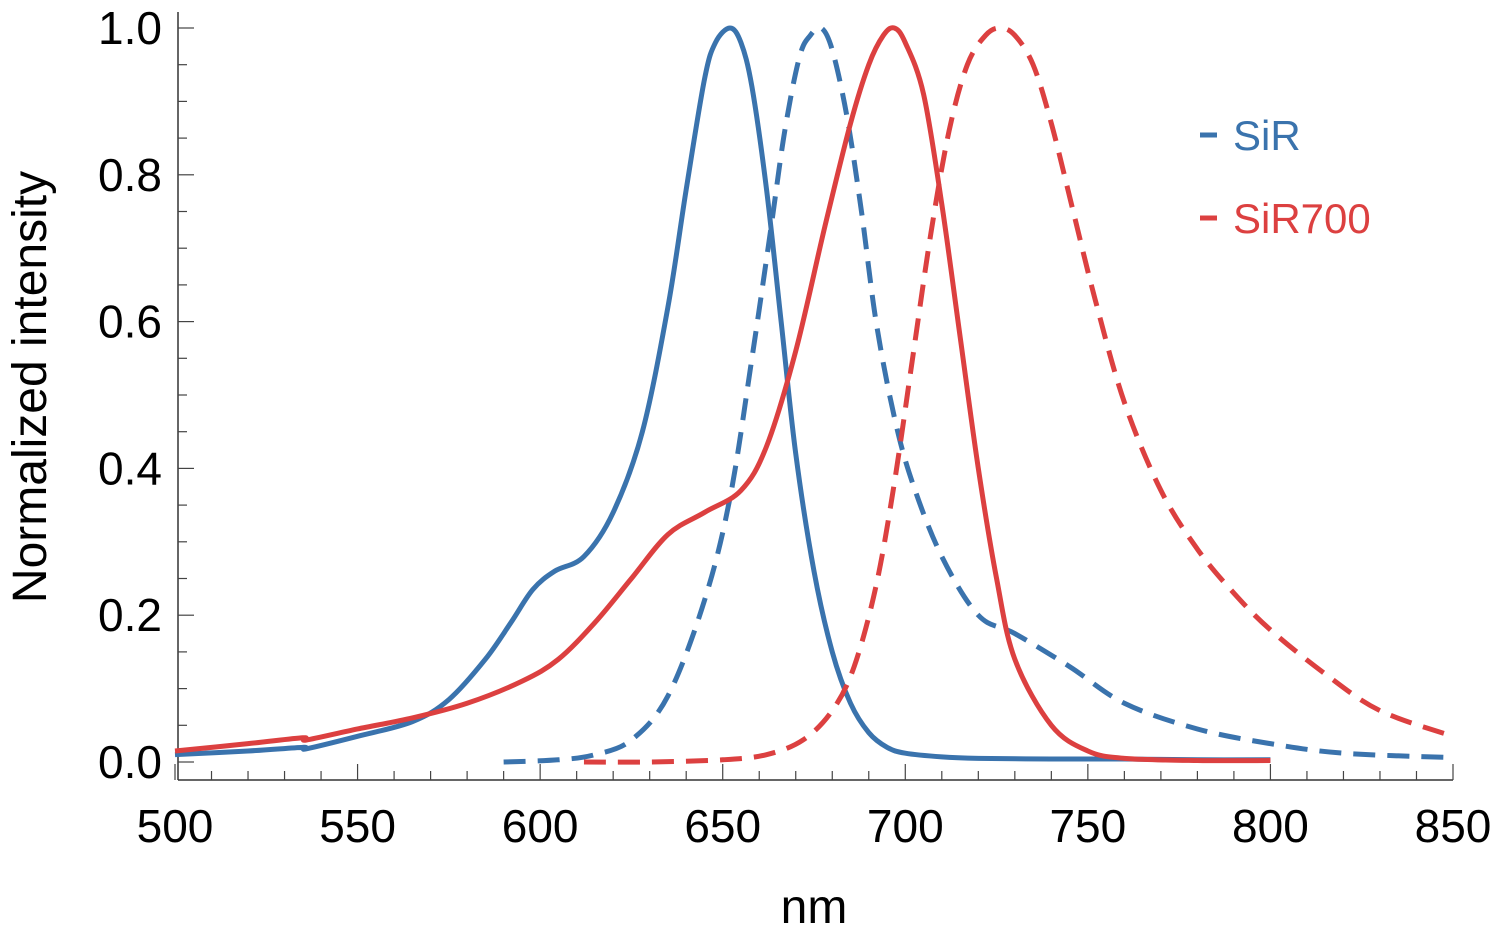  Describe the element at coordinates (175, 826) in the screenshot. I see `x-tick-label: 500` at that location.